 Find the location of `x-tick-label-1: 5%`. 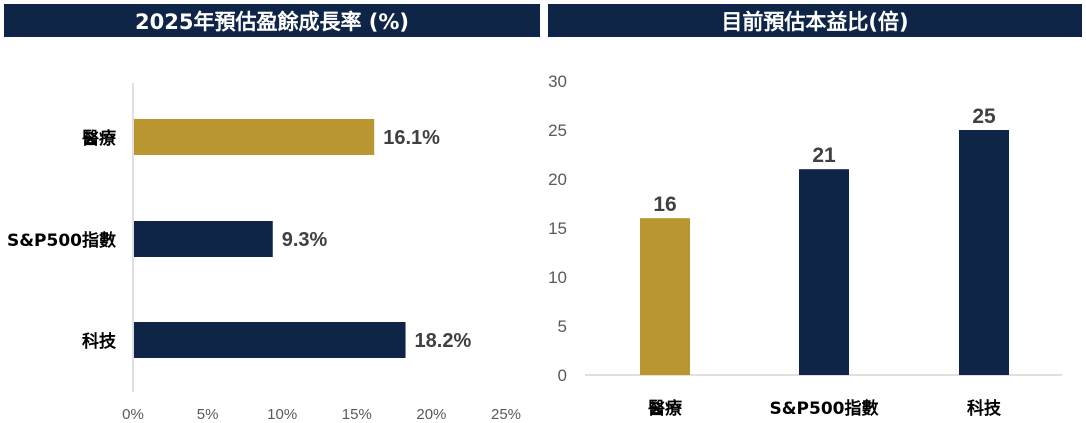

x-tick-label-1: 5% is located at coordinates (208, 414).